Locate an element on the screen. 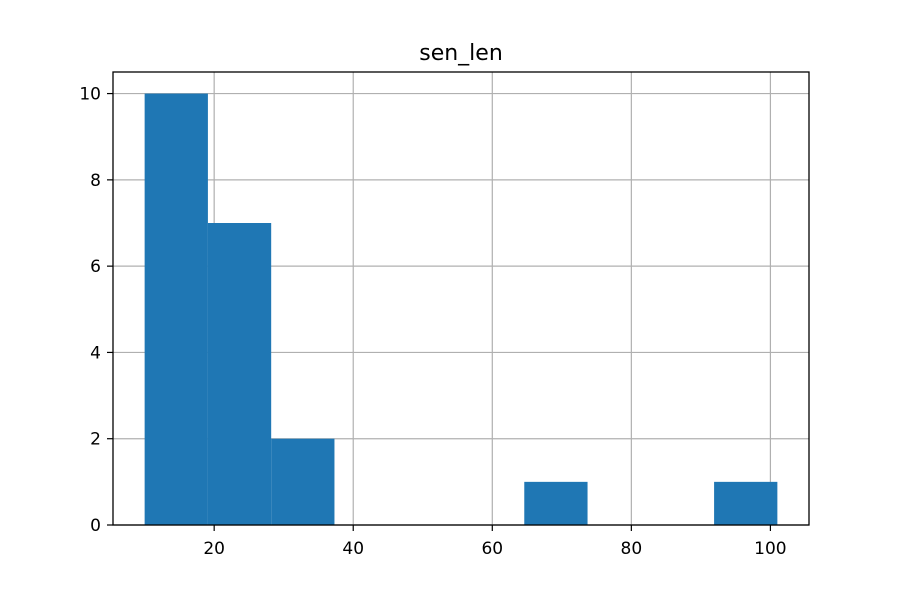 The width and height of the screenshot is (900, 600). x-tick-label: 80 is located at coordinates (632, 549).